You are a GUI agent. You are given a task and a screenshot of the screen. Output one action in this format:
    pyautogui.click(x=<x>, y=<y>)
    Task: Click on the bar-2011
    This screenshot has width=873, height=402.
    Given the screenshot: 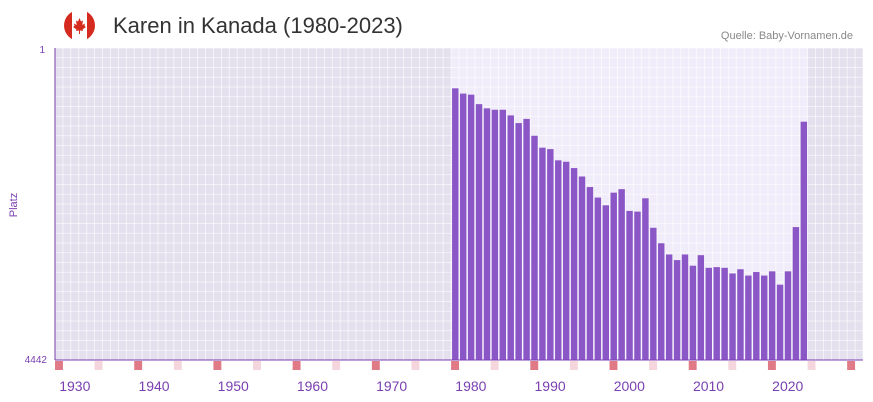 What is the action you would take?
    pyautogui.click(x=716, y=313)
    